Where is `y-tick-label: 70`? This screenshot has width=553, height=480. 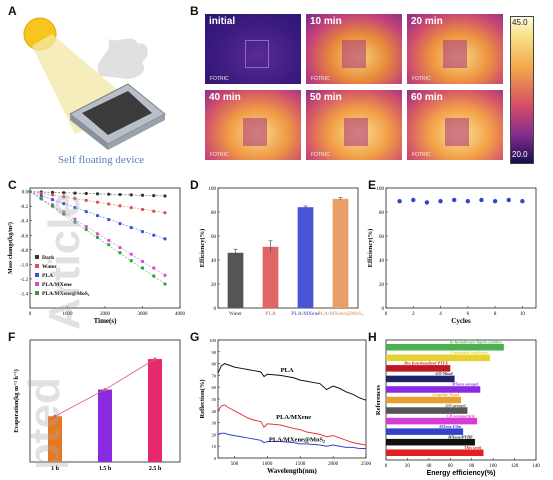
y-tick-label: 70 is located at coordinates (214, 375).